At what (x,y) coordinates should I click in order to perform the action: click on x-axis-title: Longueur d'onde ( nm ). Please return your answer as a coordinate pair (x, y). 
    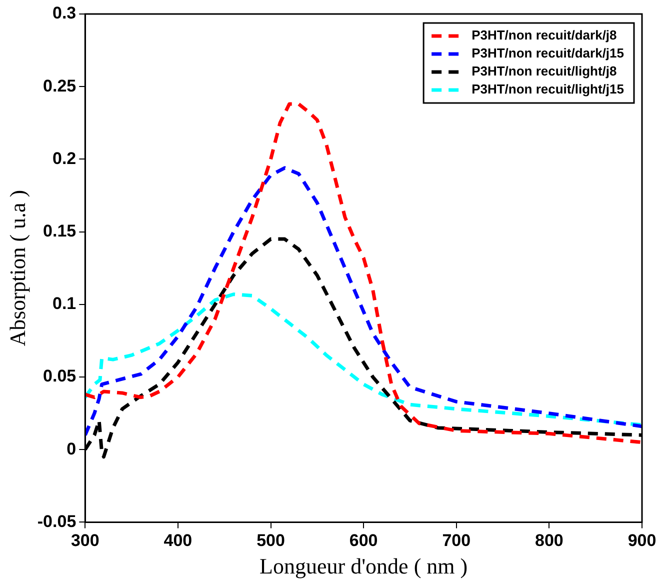
    Looking at the image, I should click on (364, 566).